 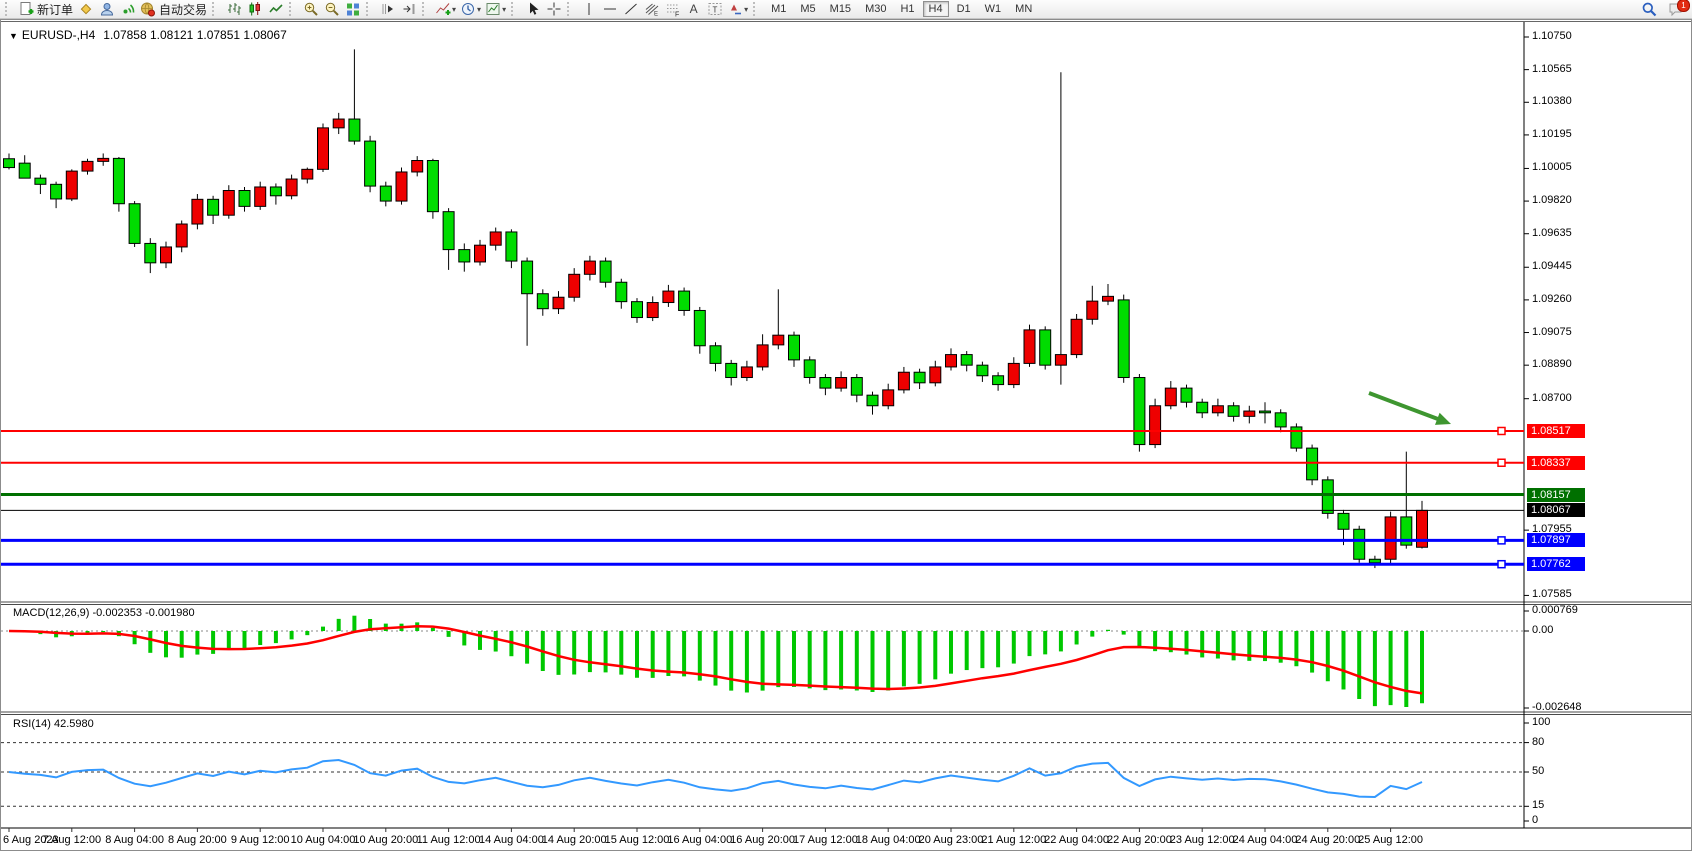 I want to click on time-axis-label: 11 Aug 12:00, so click(x=448, y=840).